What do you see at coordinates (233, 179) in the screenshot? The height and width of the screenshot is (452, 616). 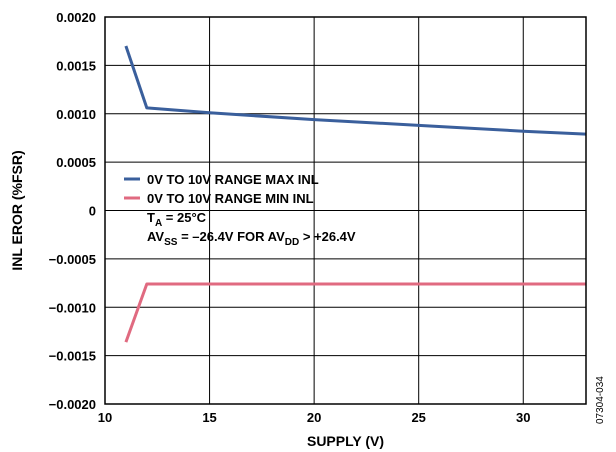 I see `legend-label-max: 0V TO 10V RANGE MAX INL` at bounding box center [233, 179].